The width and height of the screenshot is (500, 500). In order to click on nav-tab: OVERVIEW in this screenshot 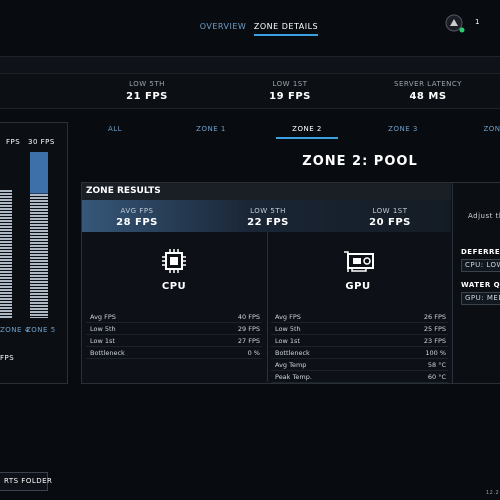, I will do `click(223, 26)`.